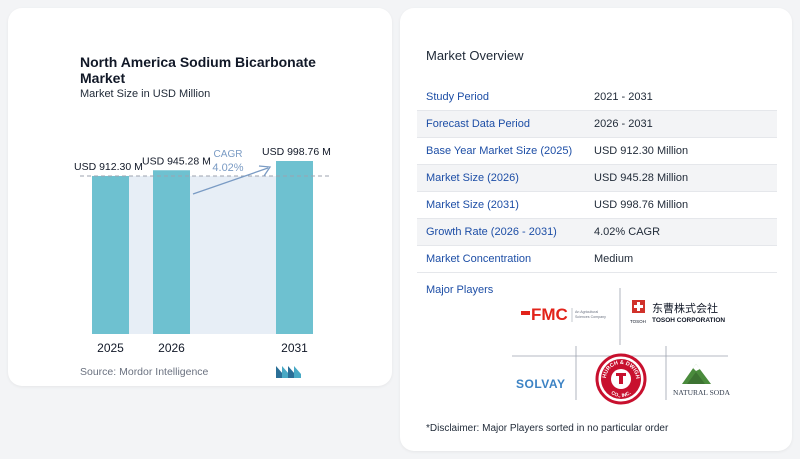  I want to click on overview-row-value: USD 998.76 Million, so click(641, 205).